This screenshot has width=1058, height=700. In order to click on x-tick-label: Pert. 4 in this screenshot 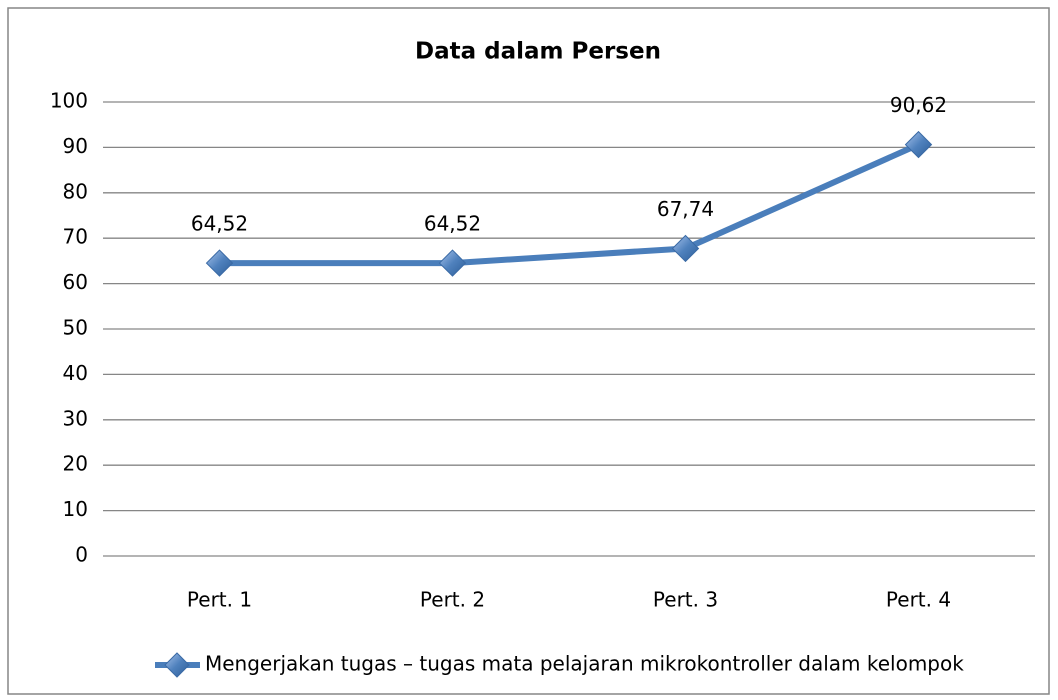, I will do `click(918, 600)`.